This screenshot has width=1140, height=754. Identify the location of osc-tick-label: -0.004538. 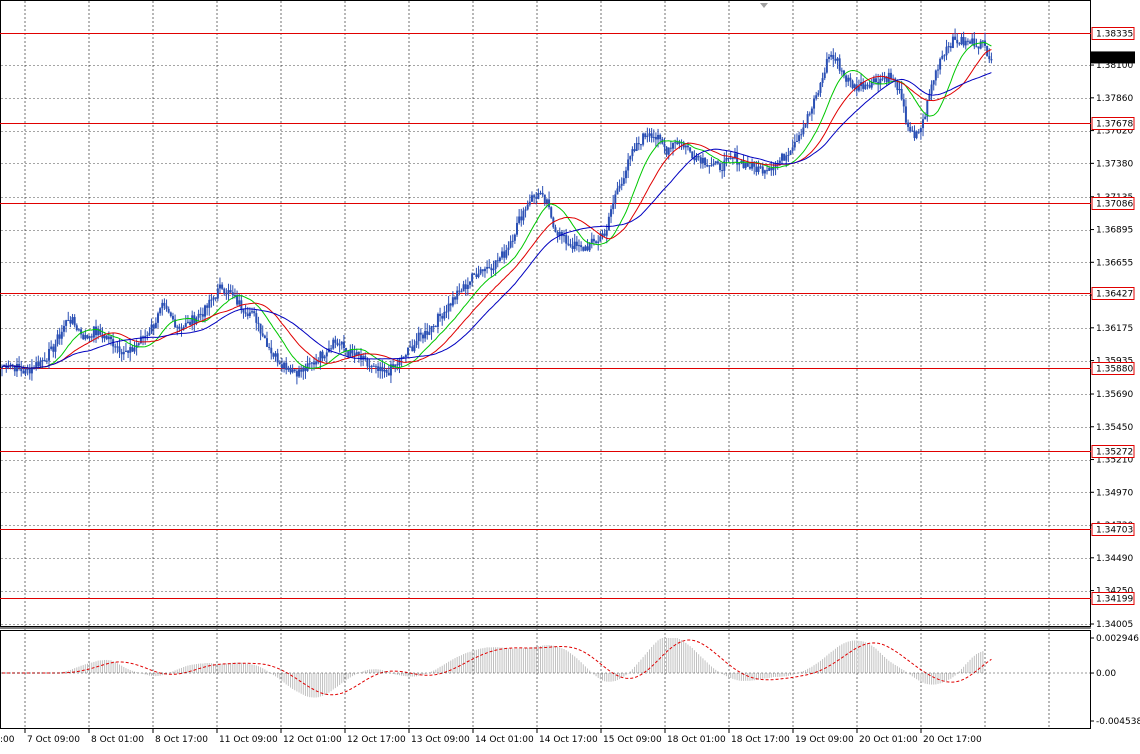
(1118, 722).